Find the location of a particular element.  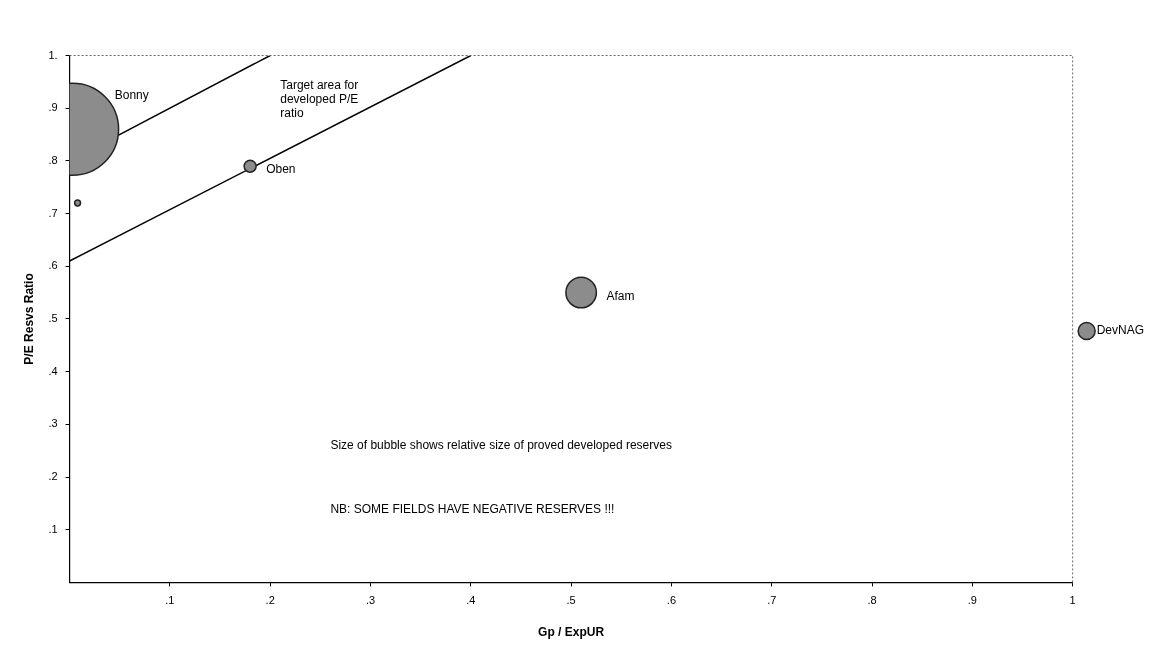

x-tick-label: 1 is located at coordinates (1072, 600).